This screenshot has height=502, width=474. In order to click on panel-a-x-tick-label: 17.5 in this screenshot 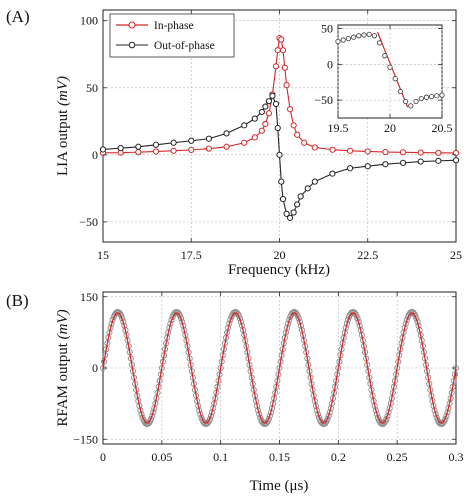, I will do `click(191, 255)`.